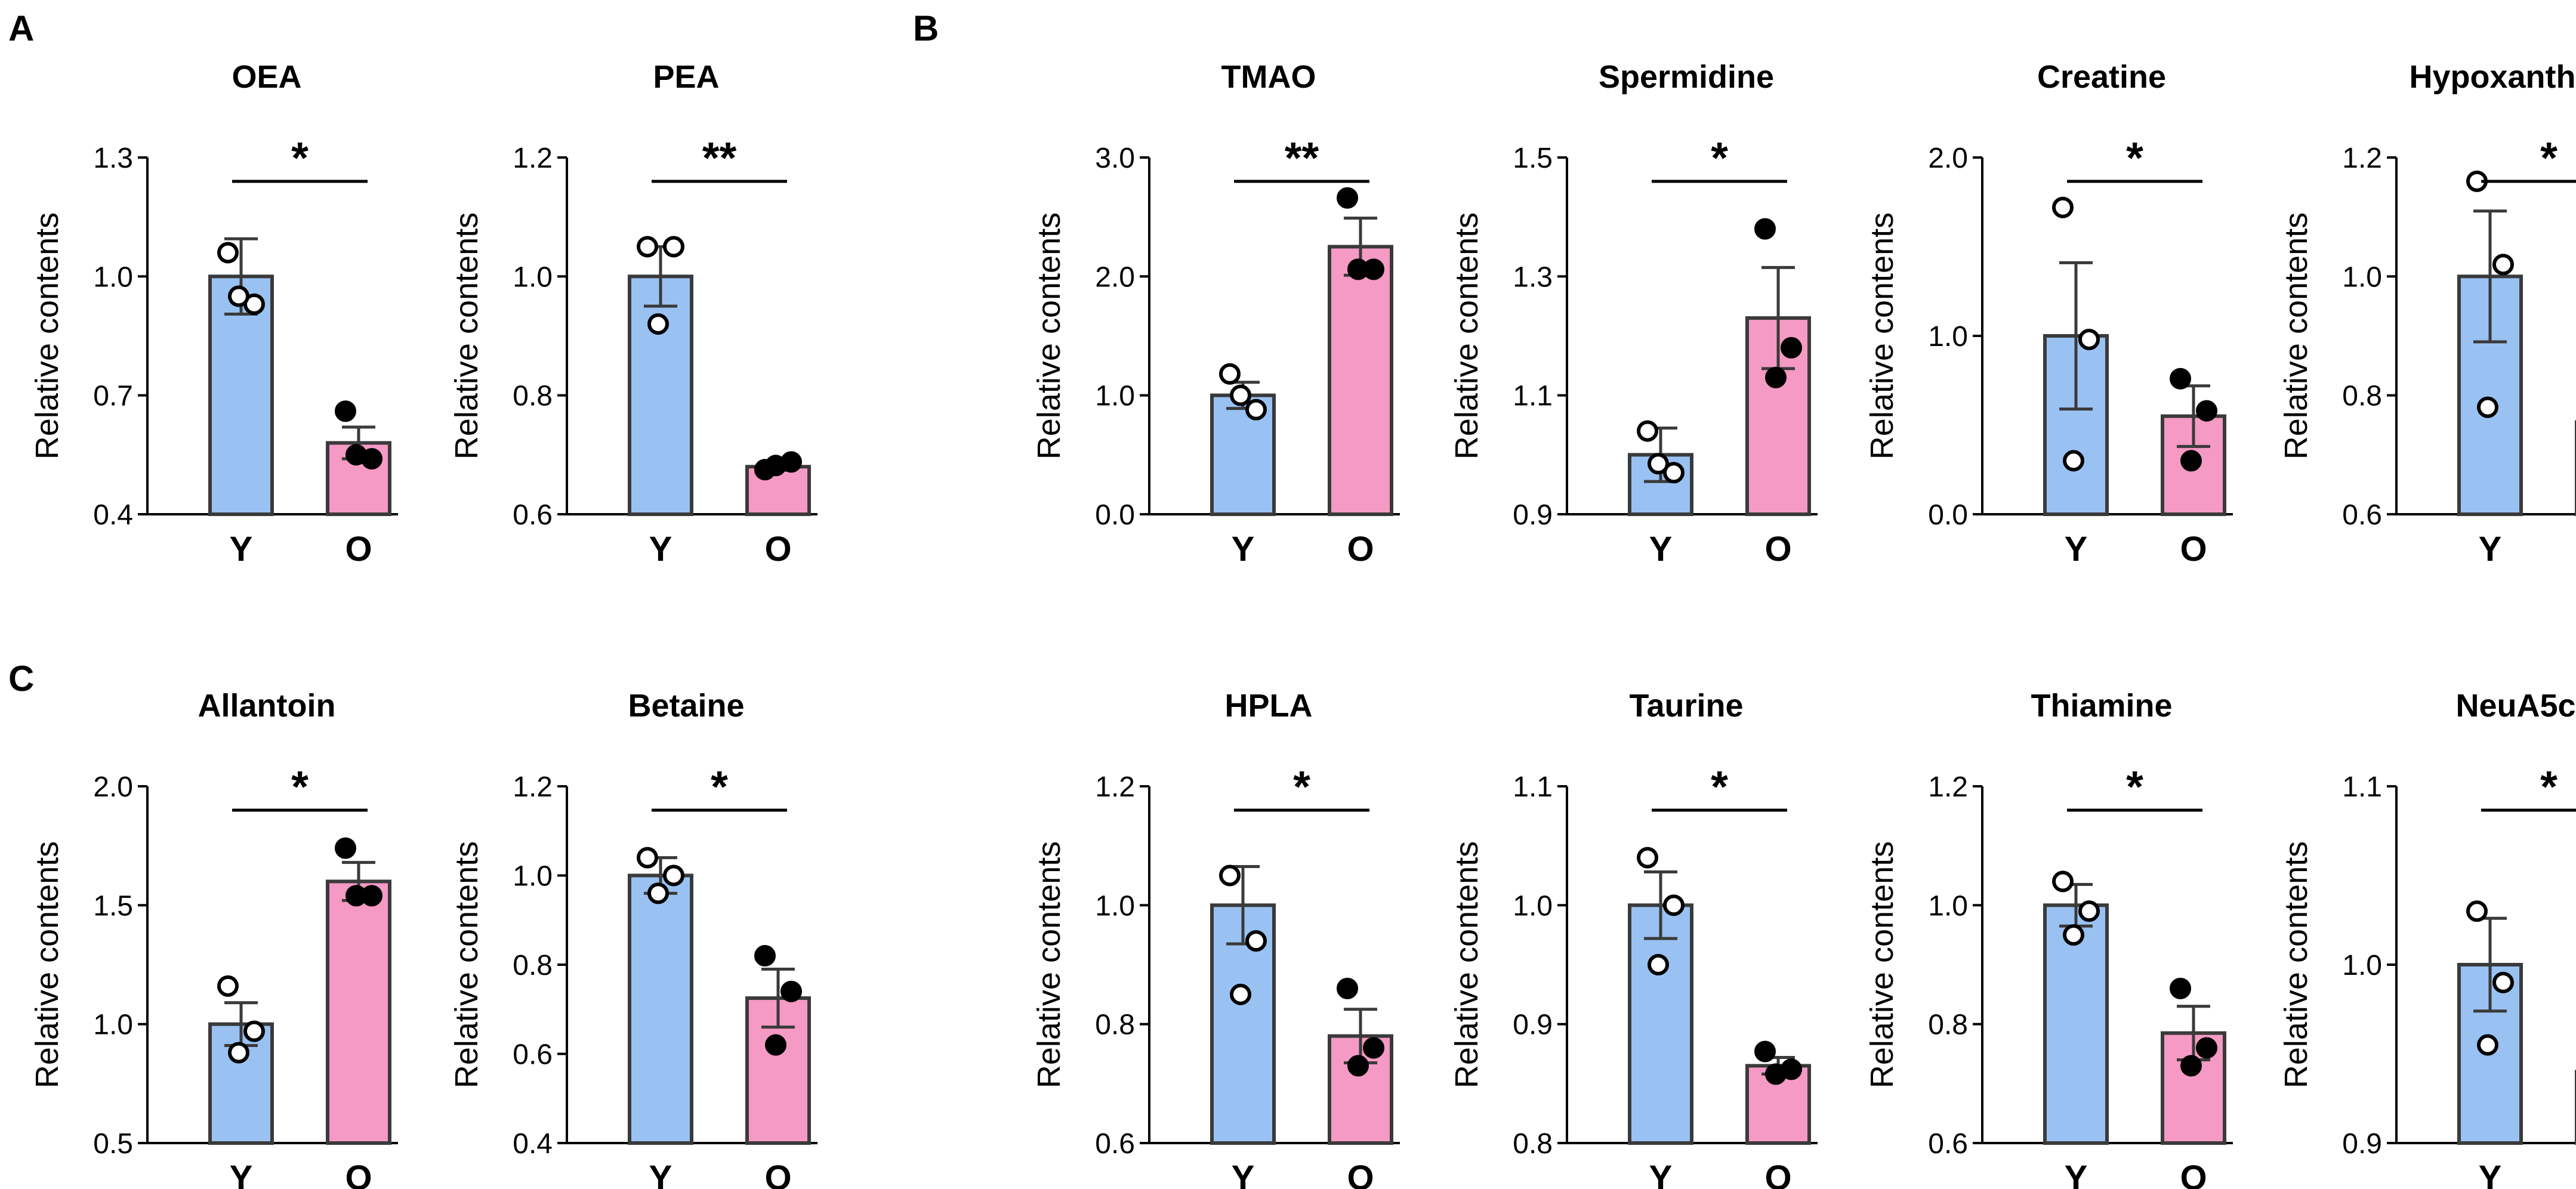  I want to click on chart-taurine: Taurine 0.8 0.9 1.0 1.1 Relative contents Y O *, so click(1634, 938).